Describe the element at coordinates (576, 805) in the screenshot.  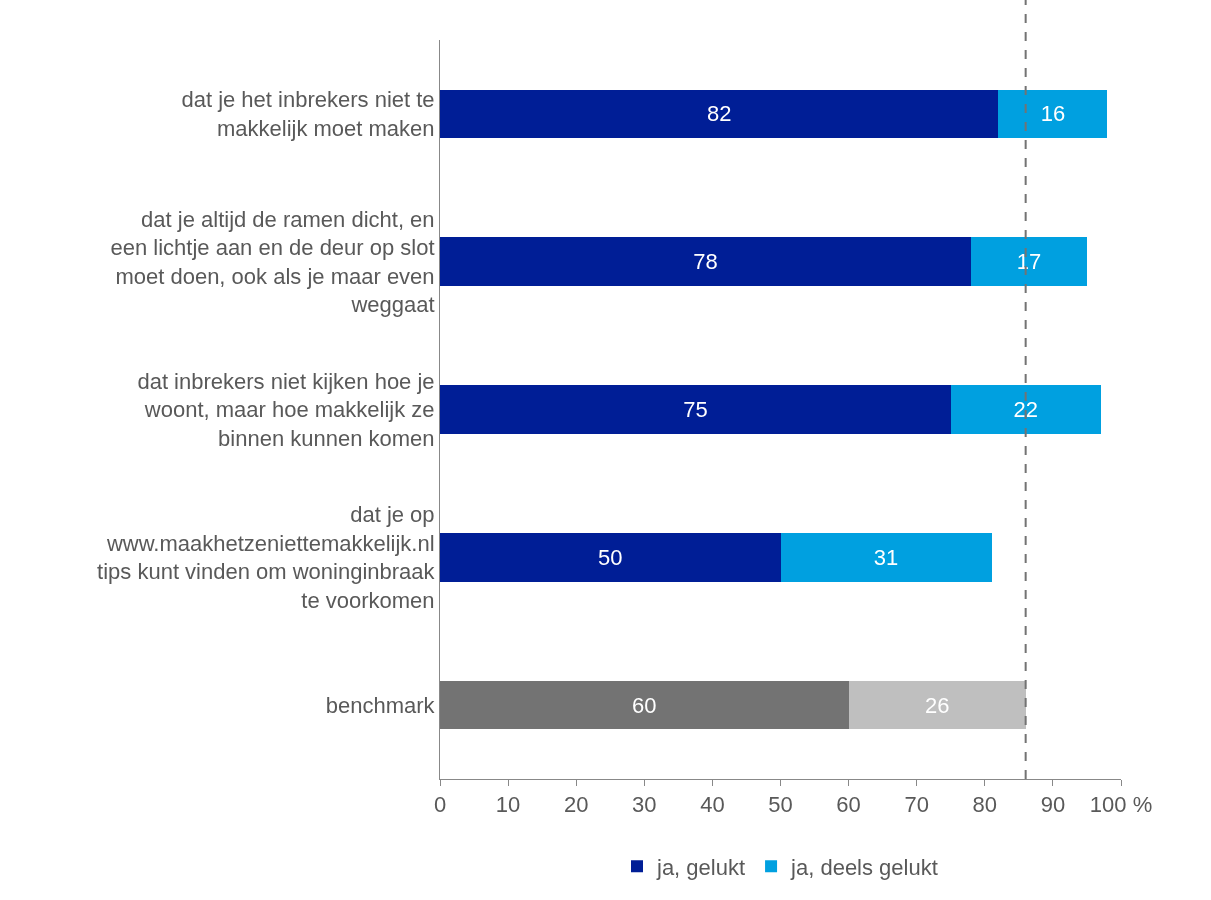
I see `x-tick-label: 20` at that location.